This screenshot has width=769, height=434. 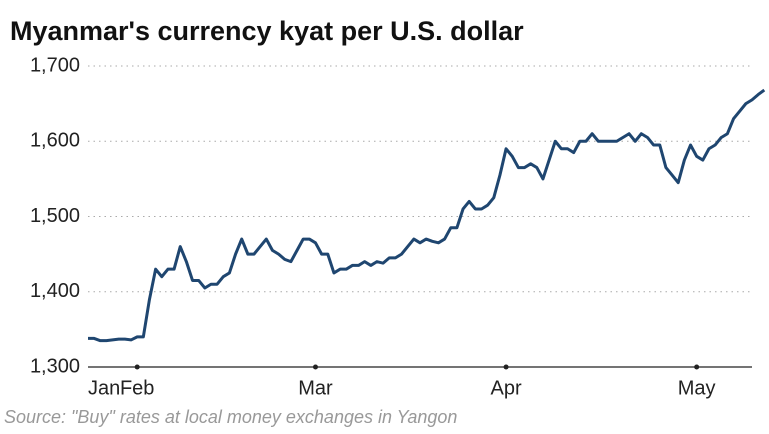 I want to click on x-tick-label: Mar, so click(x=315, y=388).